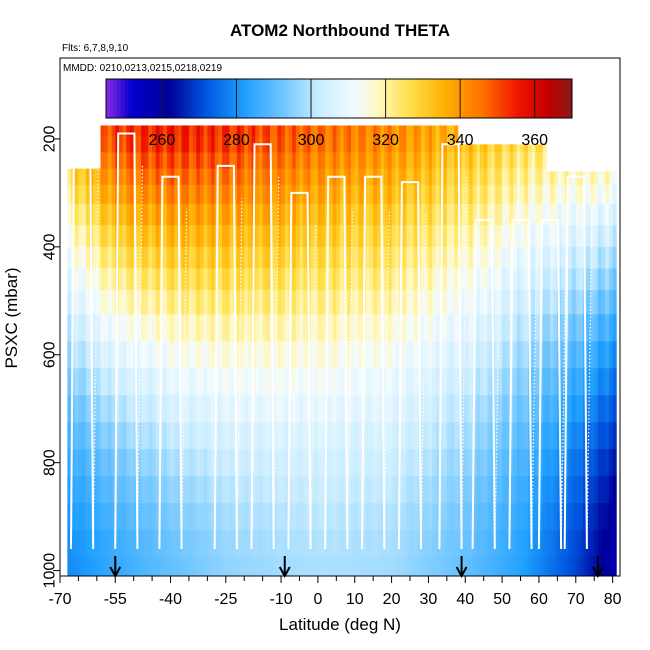  What do you see at coordinates (539, 599) in the screenshot?
I see `x-tick-label: 60` at bounding box center [539, 599].